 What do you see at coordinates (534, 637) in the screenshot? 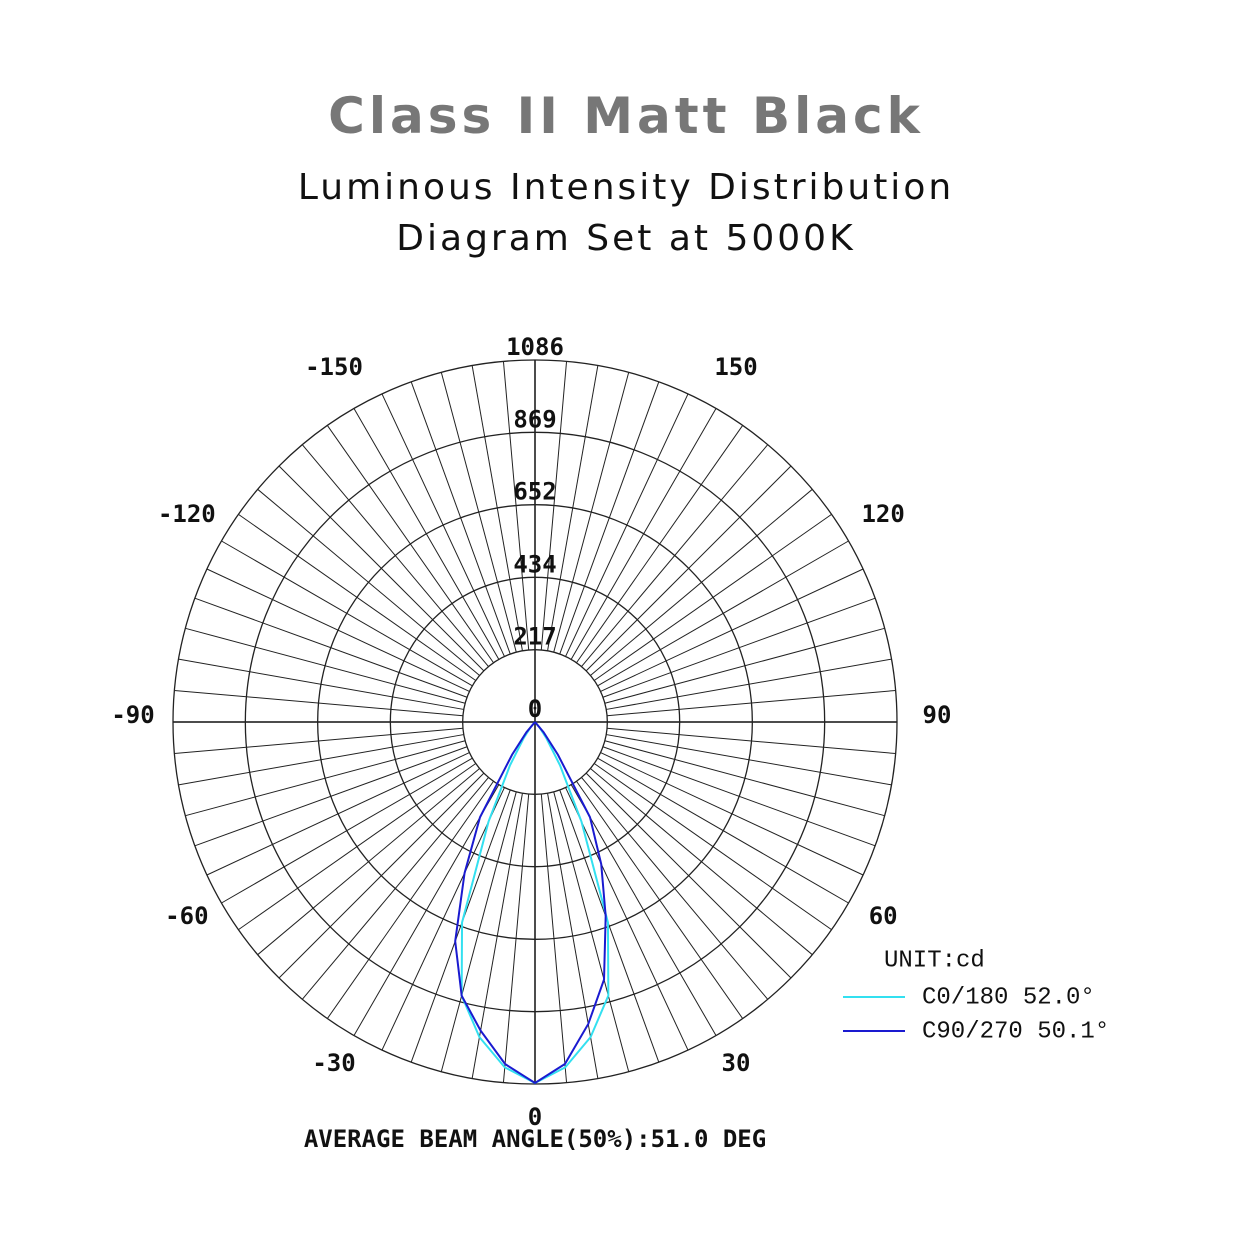
I see `r-tick-label: 217` at bounding box center [534, 637].